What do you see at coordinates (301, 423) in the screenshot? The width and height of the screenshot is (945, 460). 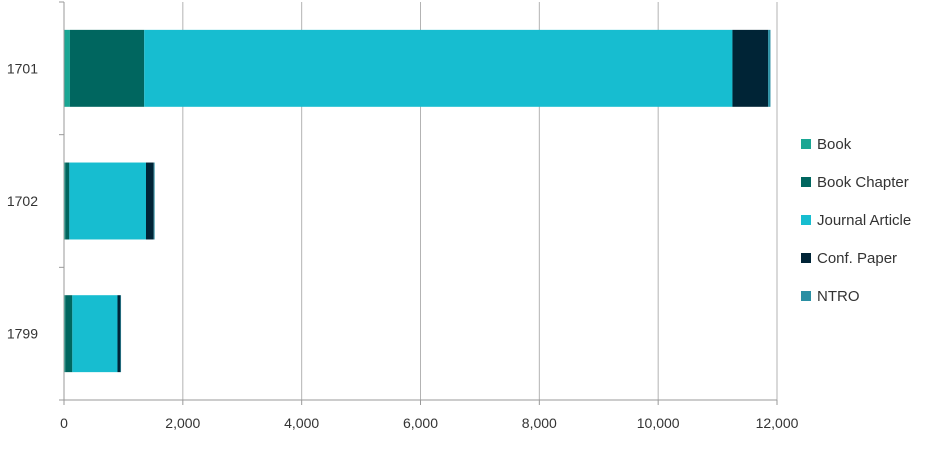 I see `x-tick-label: 4,000` at bounding box center [301, 423].